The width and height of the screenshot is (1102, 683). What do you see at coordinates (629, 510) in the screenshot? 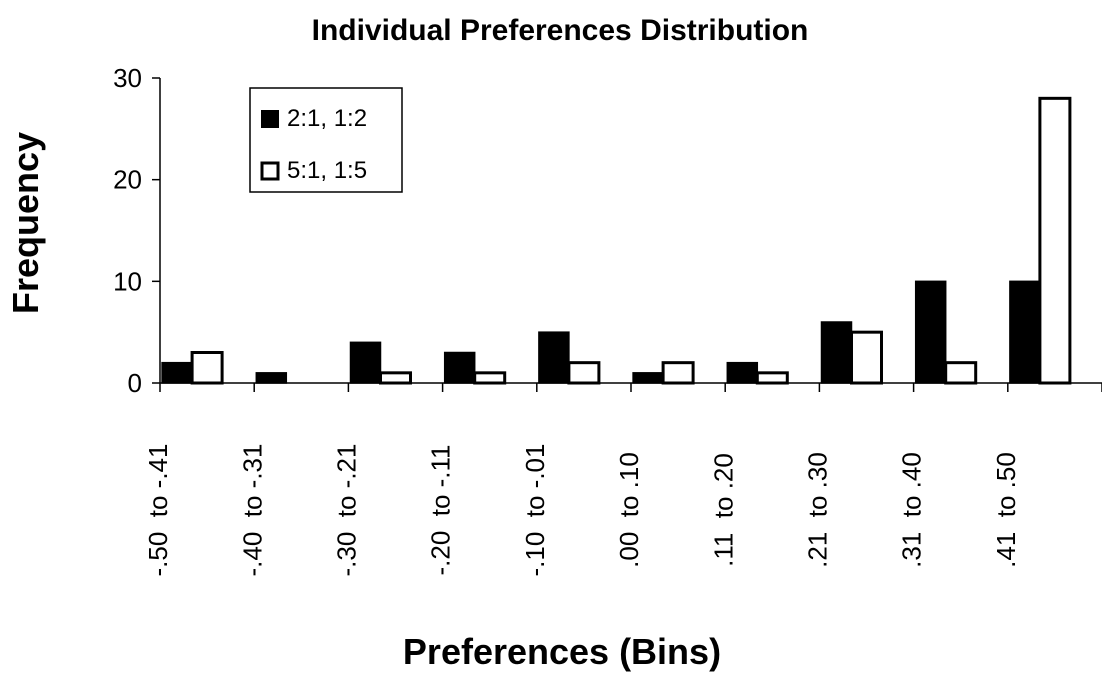
I see `x-tick-label: .00 to .10` at bounding box center [629, 510].